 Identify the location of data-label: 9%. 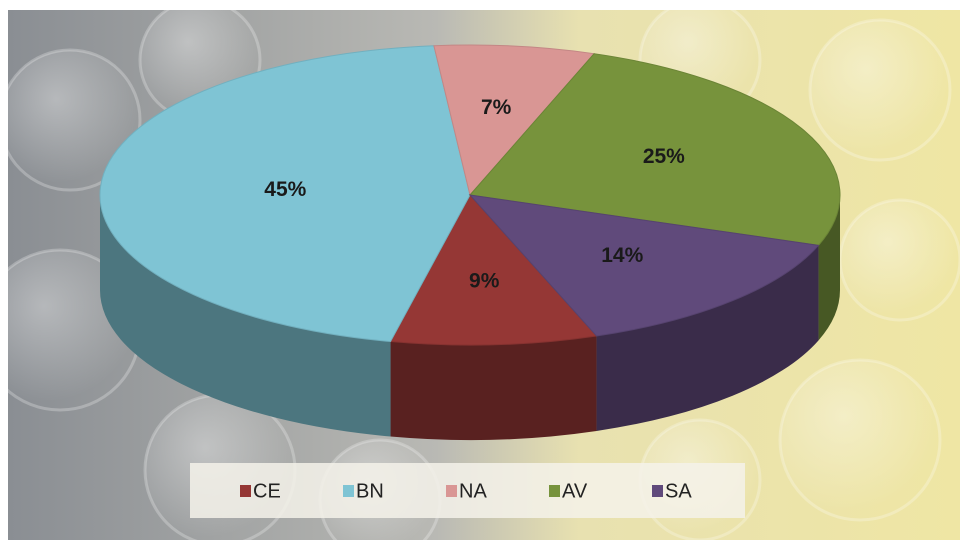
(484, 280).